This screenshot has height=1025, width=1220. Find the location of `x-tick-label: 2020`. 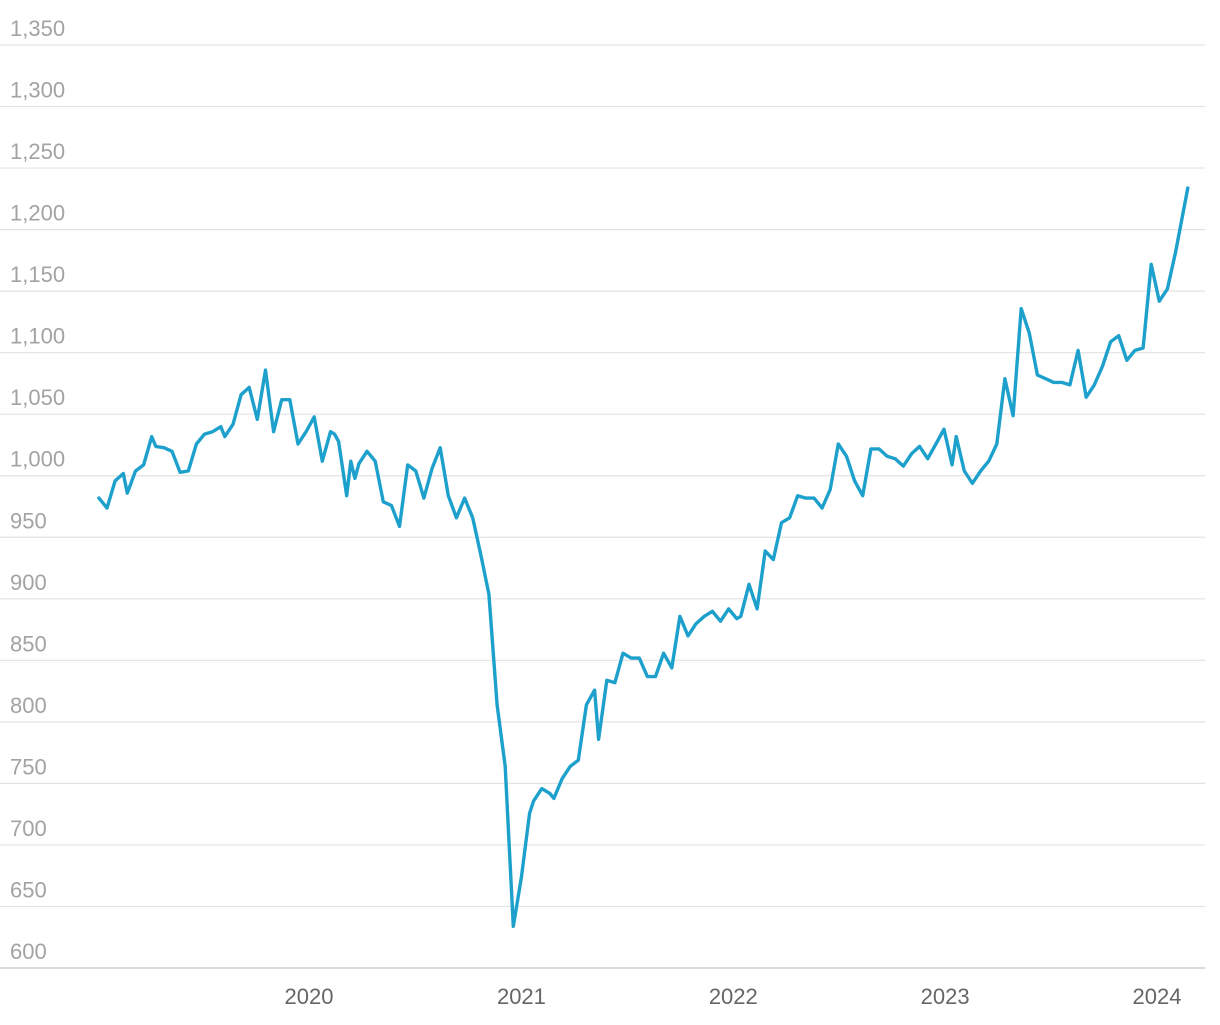

x-tick-label: 2020 is located at coordinates (309, 996).